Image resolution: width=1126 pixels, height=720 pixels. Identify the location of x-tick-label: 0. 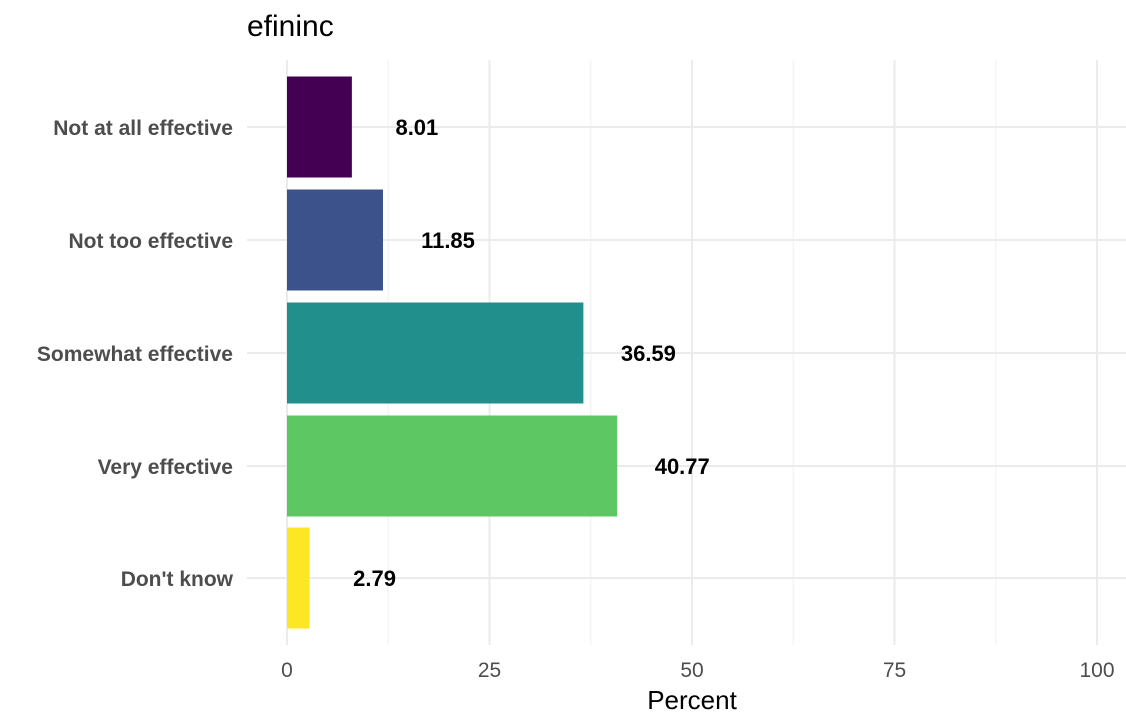
(287, 670).